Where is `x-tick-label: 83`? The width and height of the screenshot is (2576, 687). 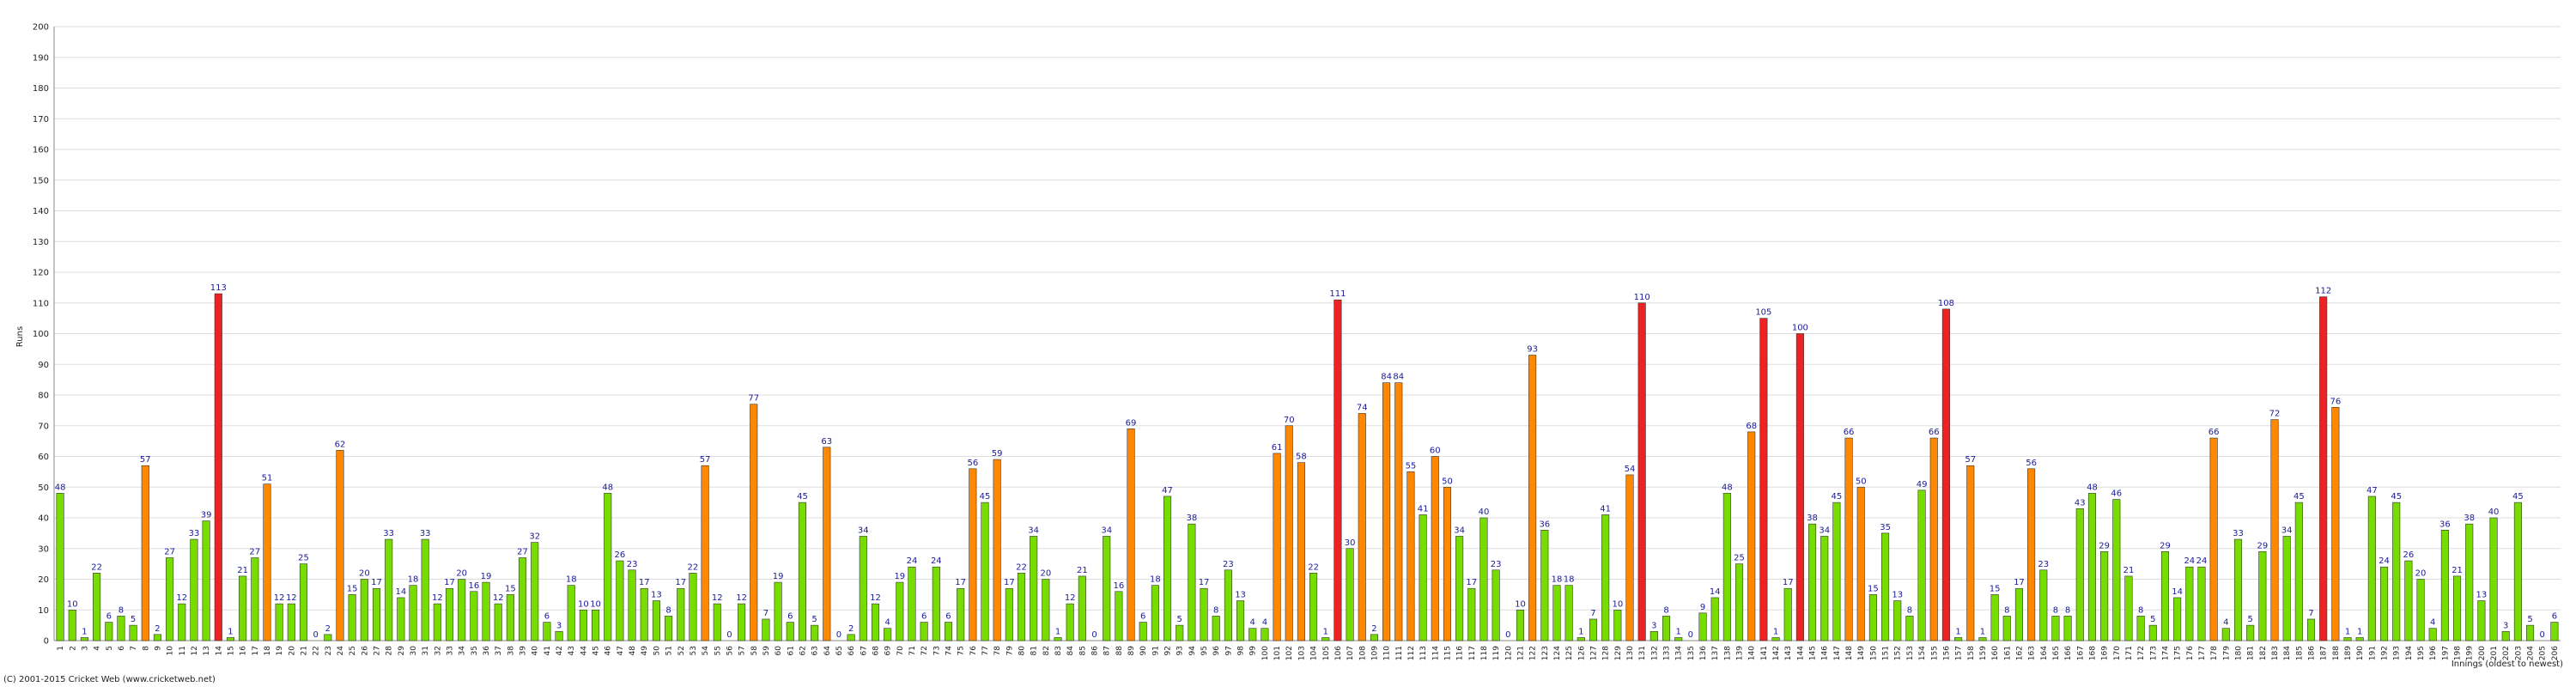
x-tick-label: 83 is located at coordinates (1058, 650).